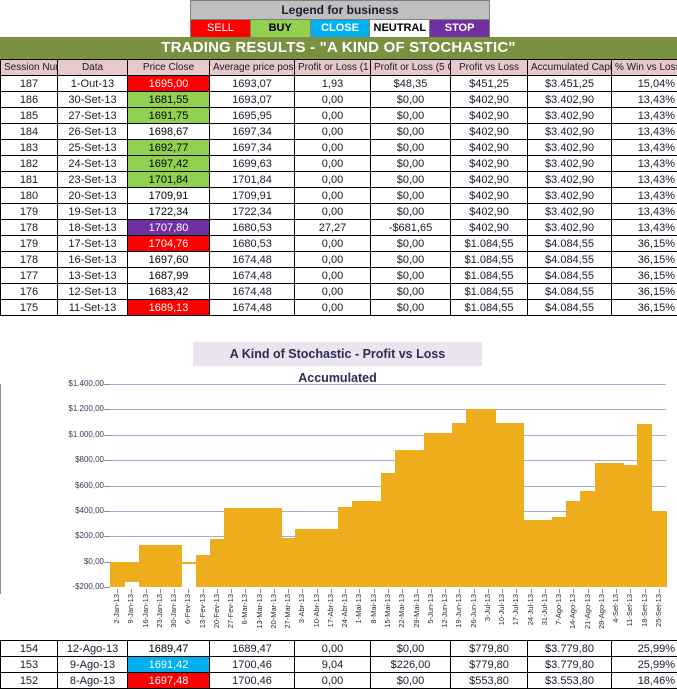 This screenshot has width=677, height=689. I want to click on col-win-vs-loss: % Win vs Loss, so click(644, 68).